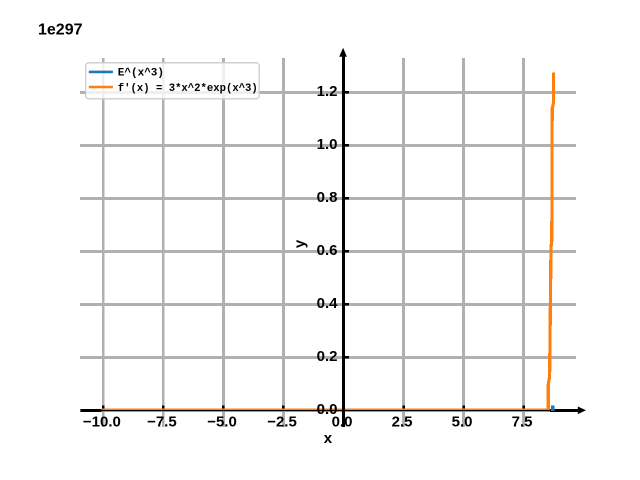 The height and width of the screenshot is (480, 640). What do you see at coordinates (282, 422) in the screenshot?
I see `svg-text: −2.5` at bounding box center [282, 422].